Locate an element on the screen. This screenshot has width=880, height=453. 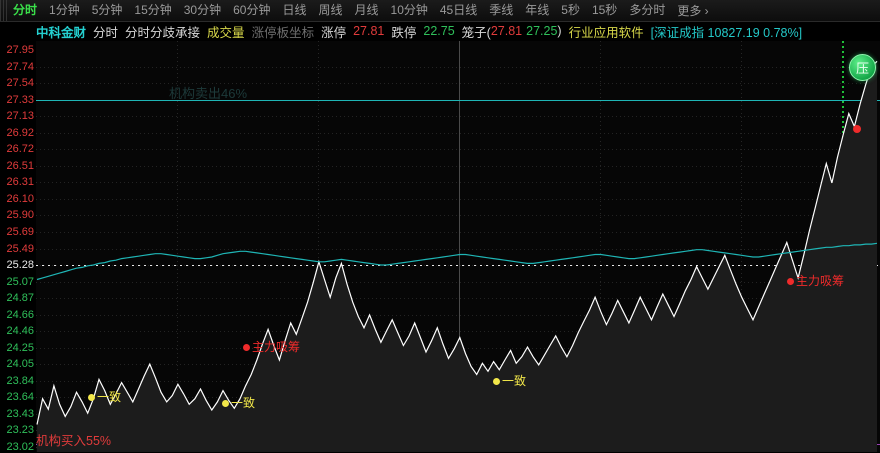
annotation-main-force-2: 主力吸筹 is located at coordinates (815, 281).